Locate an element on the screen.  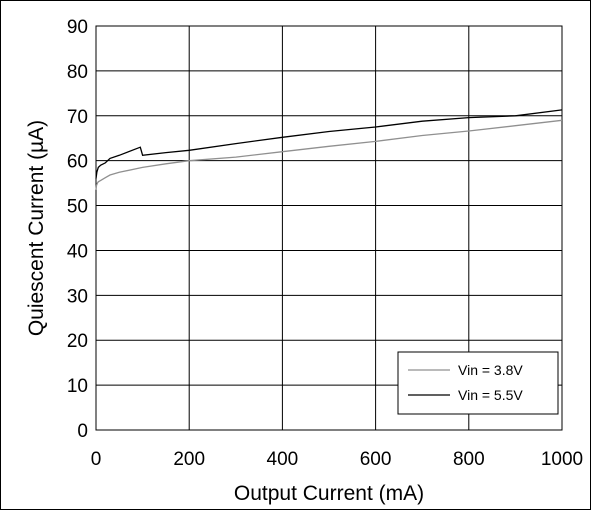
x-tick-label: 400 is located at coordinates (283, 459).